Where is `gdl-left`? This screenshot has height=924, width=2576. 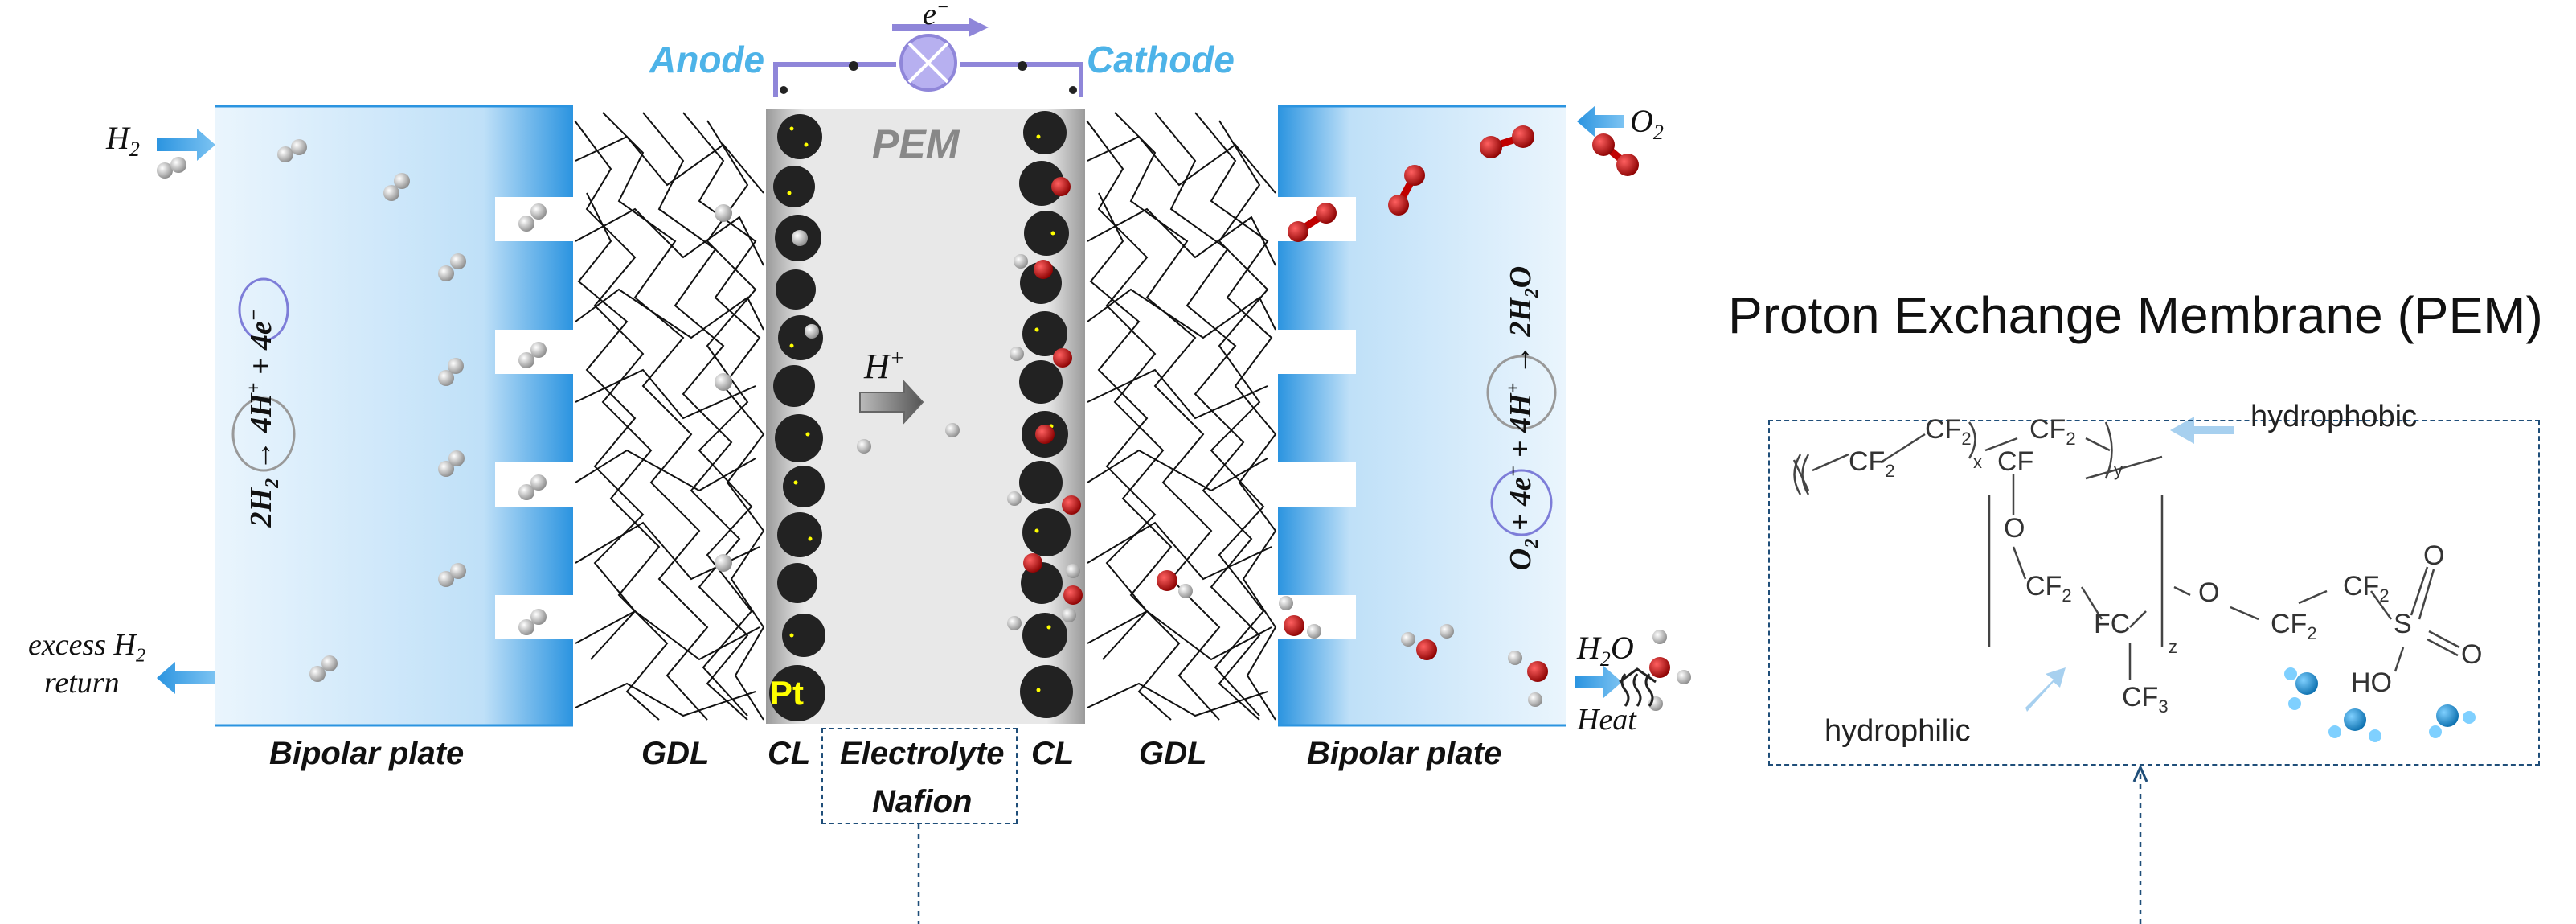 gdl-left is located at coordinates (669, 416).